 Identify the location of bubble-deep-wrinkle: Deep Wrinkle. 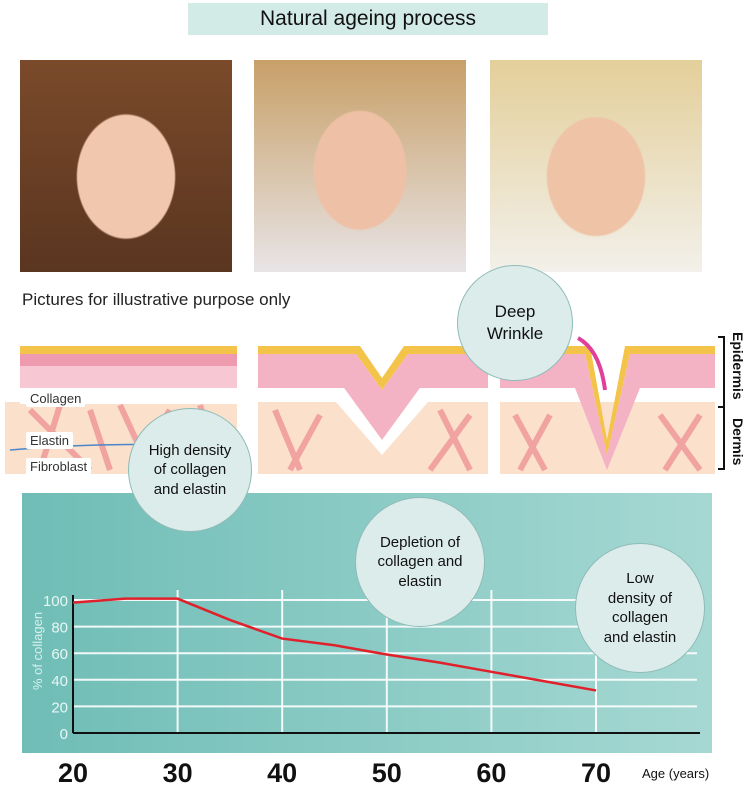
(515, 323).